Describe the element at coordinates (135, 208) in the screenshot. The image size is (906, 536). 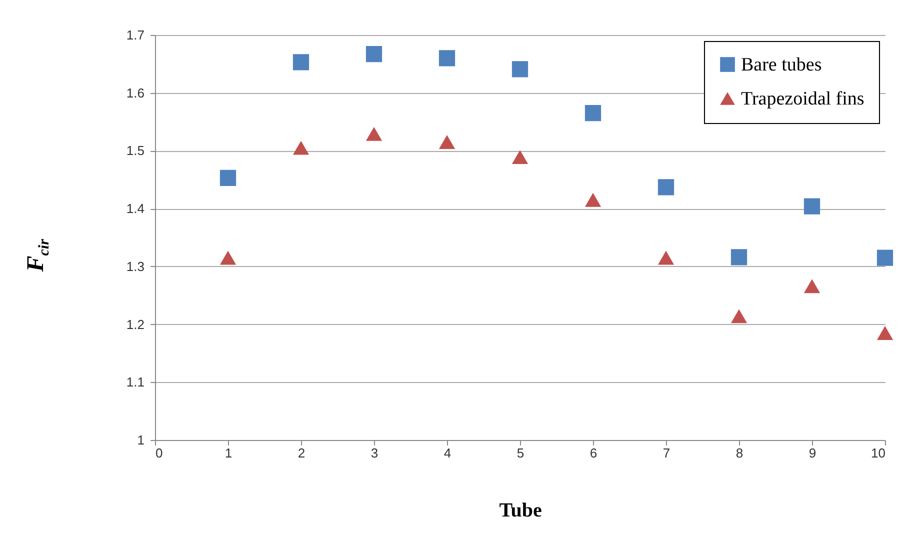
I see `y-tick-label: 1.4` at that location.